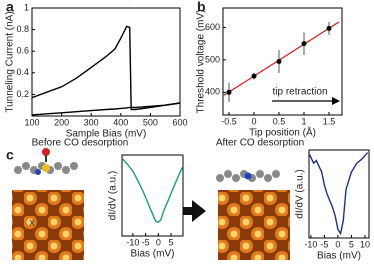 The image size is (374, 273). What do you see at coordinates (10, 7) in the screenshot?
I see `panel-label: a` at bounding box center [10, 7].